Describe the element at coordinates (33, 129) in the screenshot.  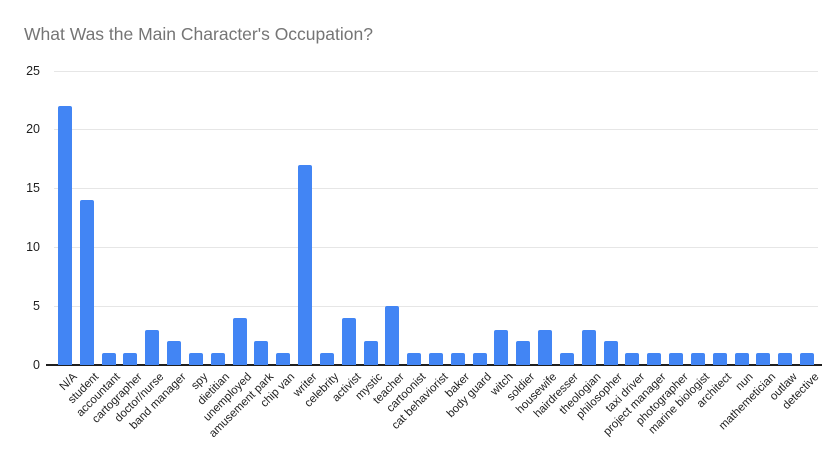
I see `y-tick-label: 20` at that location.